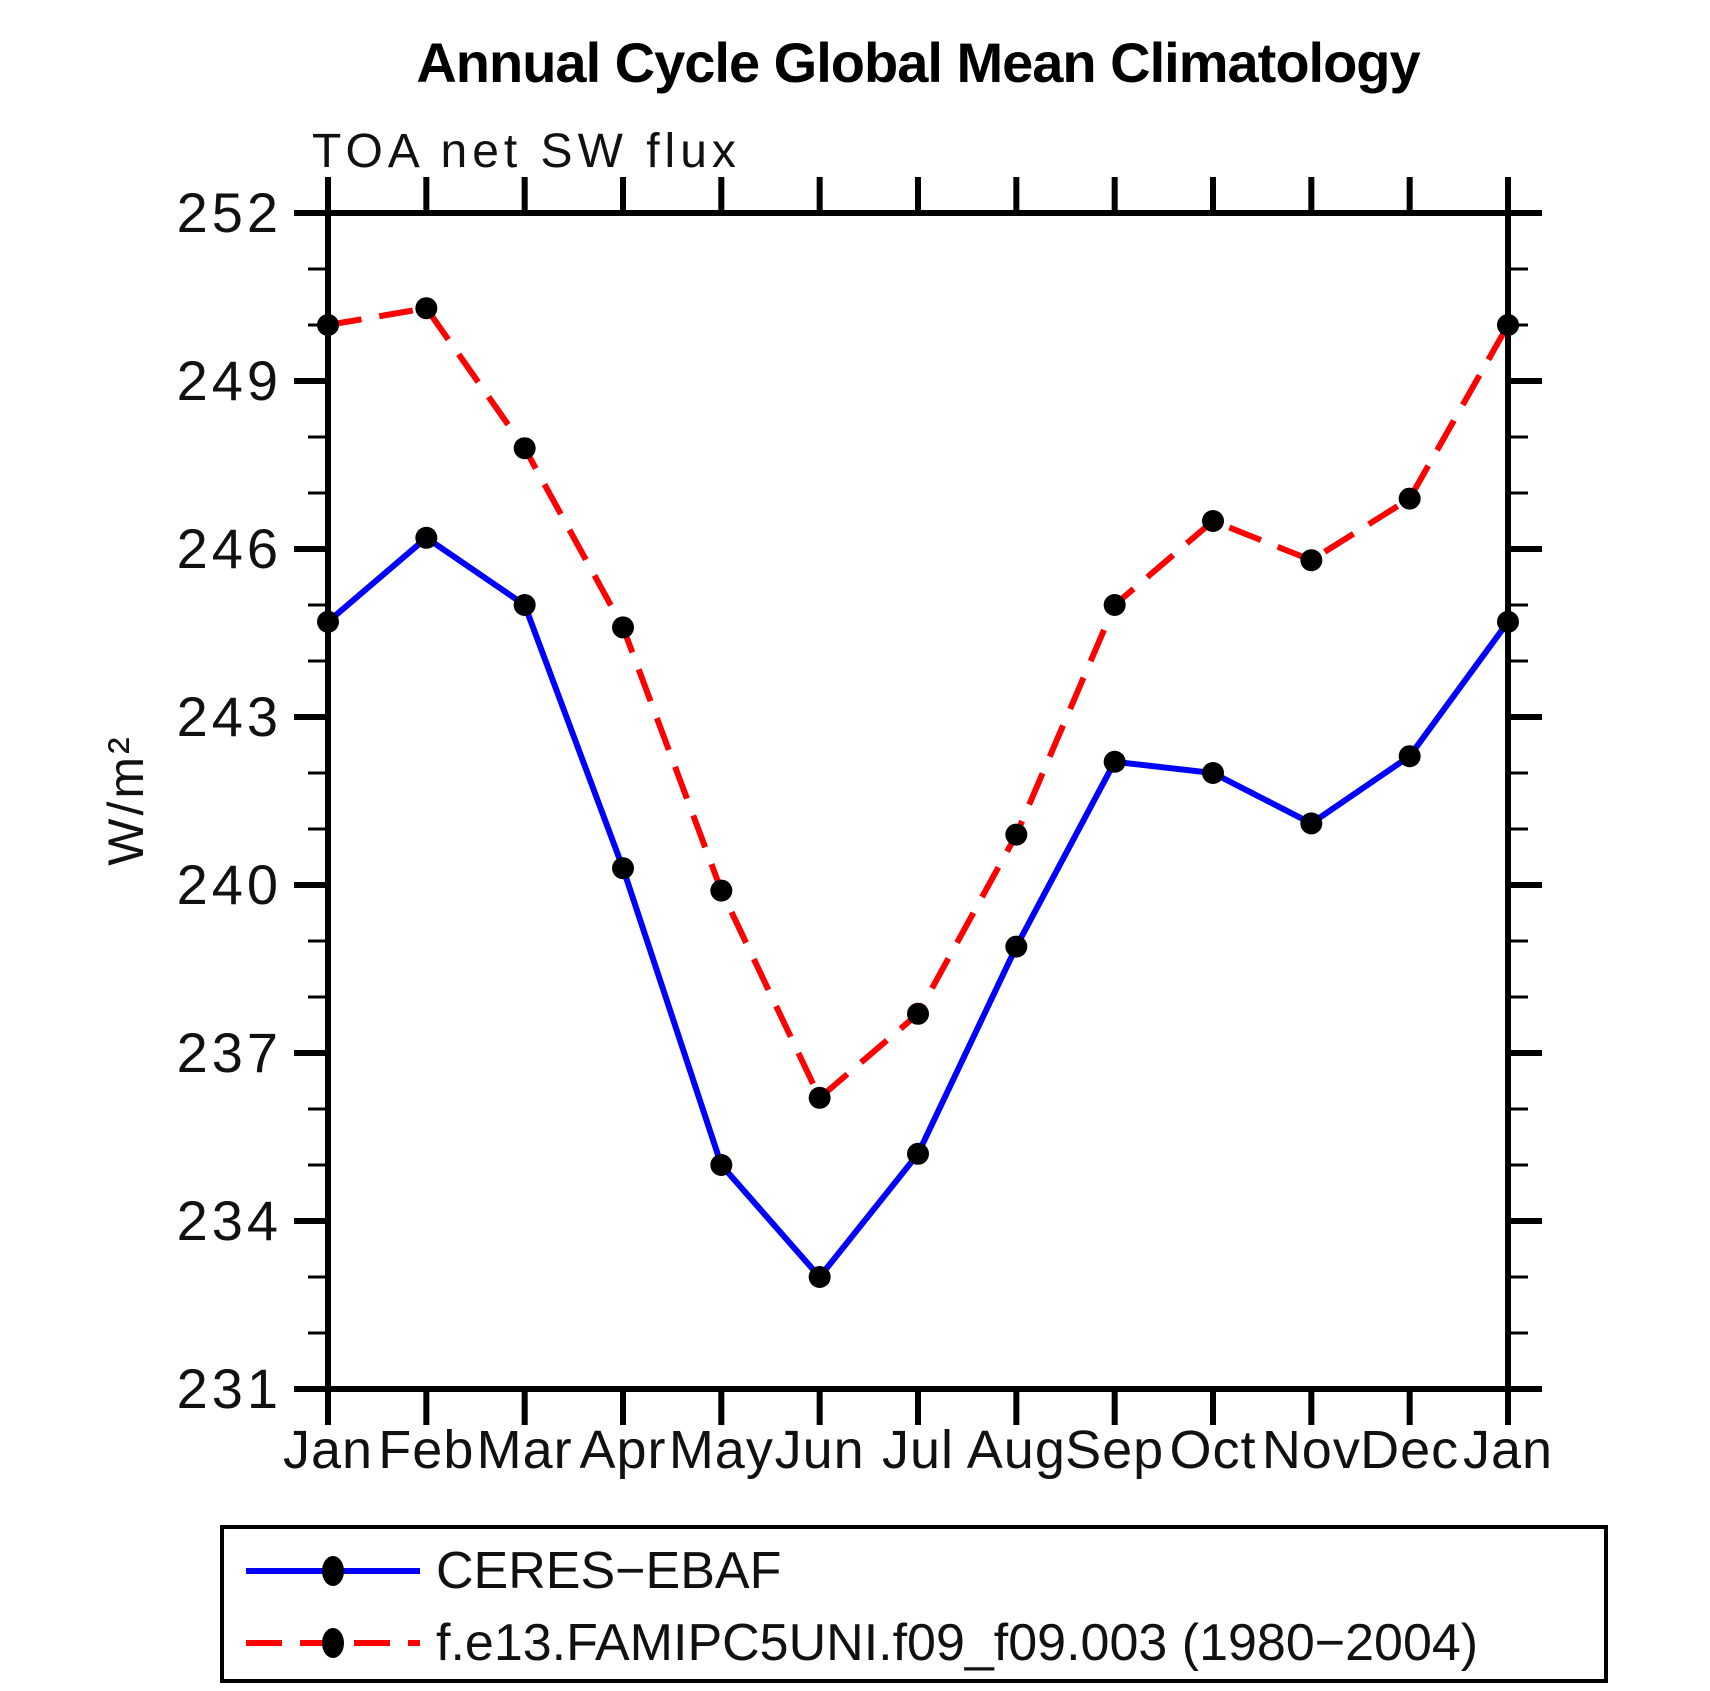 The width and height of the screenshot is (1710, 1691). I want to click on chart-title: Annual Cycle Global Mean Climatology, so click(918, 62).